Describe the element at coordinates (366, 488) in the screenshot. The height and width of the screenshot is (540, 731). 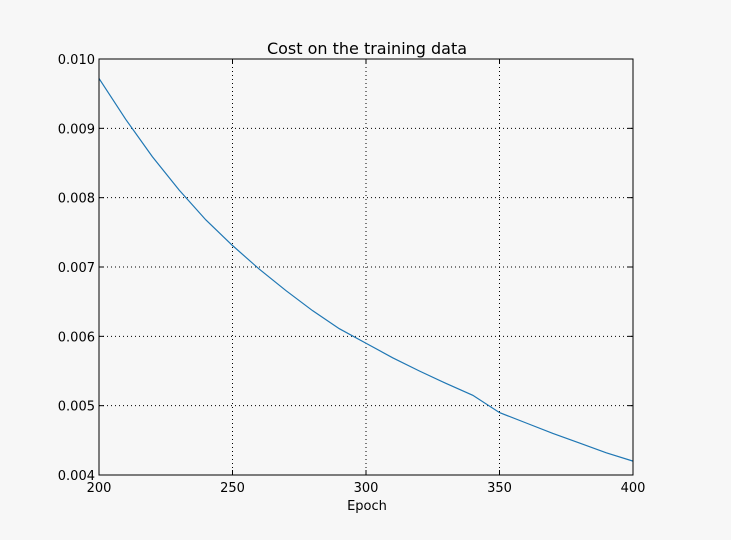
I see `x-tick-label: 300` at that location.